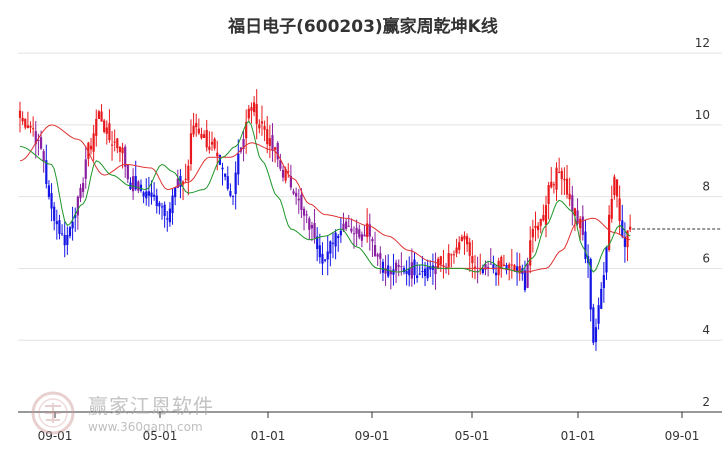 Image resolution: width=726 pixels, height=450 pixels. Describe the element at coordinates (706, 402) in the screenshot. I see `y-tick-label: 2` at that location.